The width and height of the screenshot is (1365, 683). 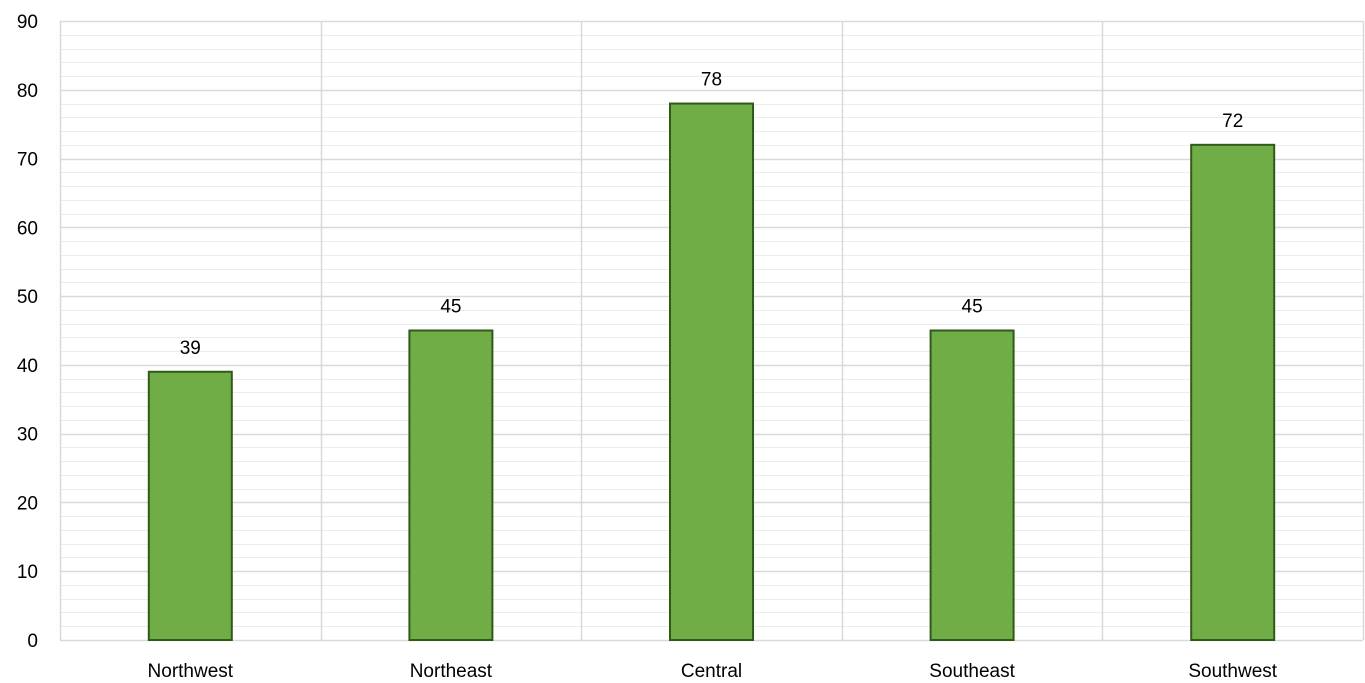 What do you see at coordinates (711, 80) in the screenshot?
I see `data-label: 78` at bounding box center [711, 80].